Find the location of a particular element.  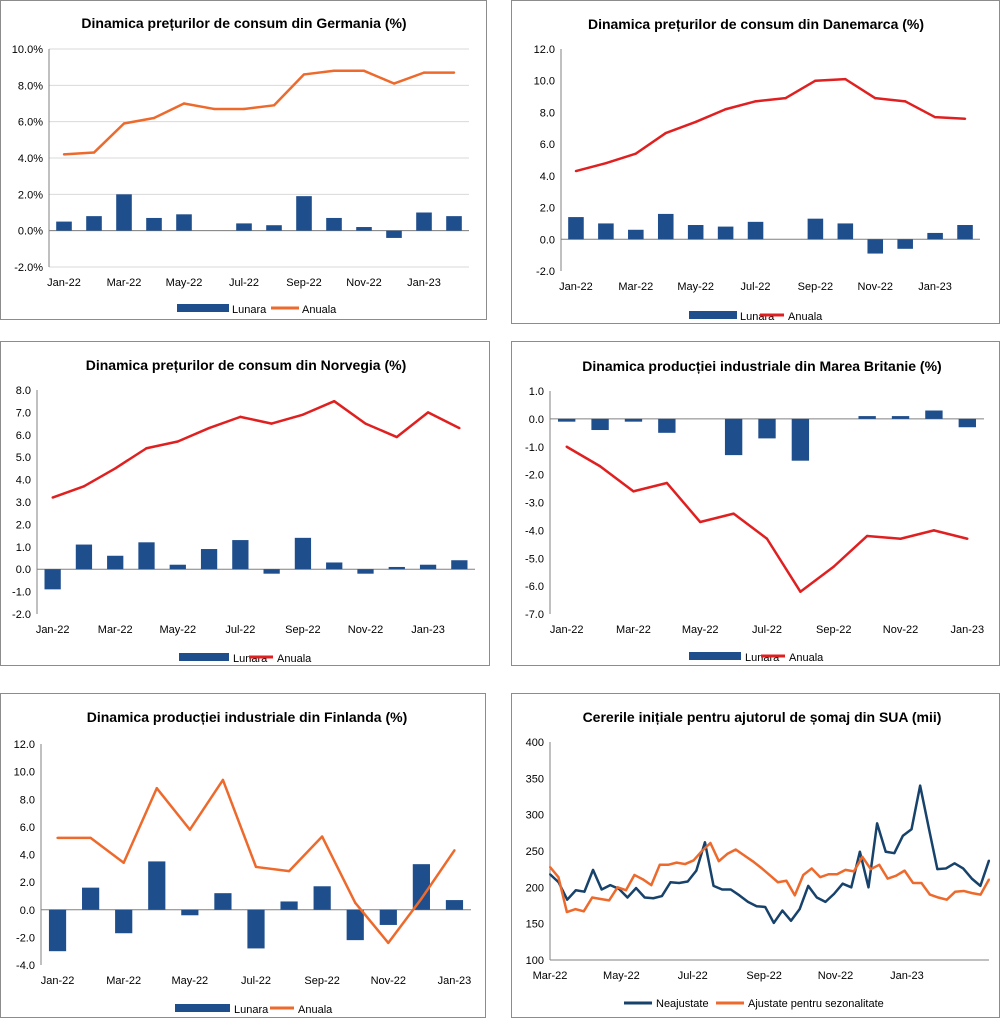

y-tick-label: 10.0% is located at coordinates (27, 50).